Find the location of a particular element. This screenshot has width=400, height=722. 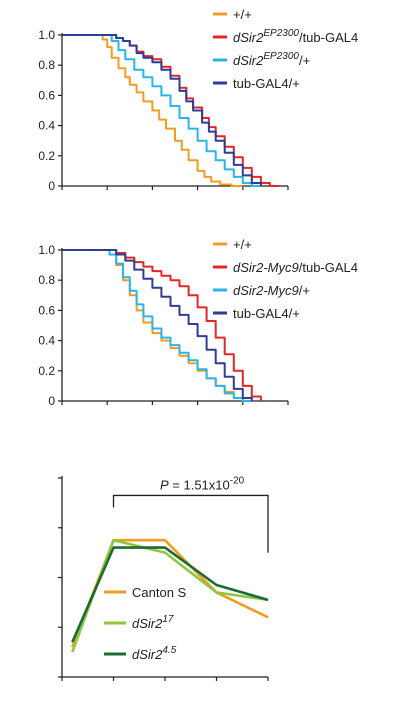

legend-entry: dSir2-Myc9/+ is located at coordinates (271, 290).